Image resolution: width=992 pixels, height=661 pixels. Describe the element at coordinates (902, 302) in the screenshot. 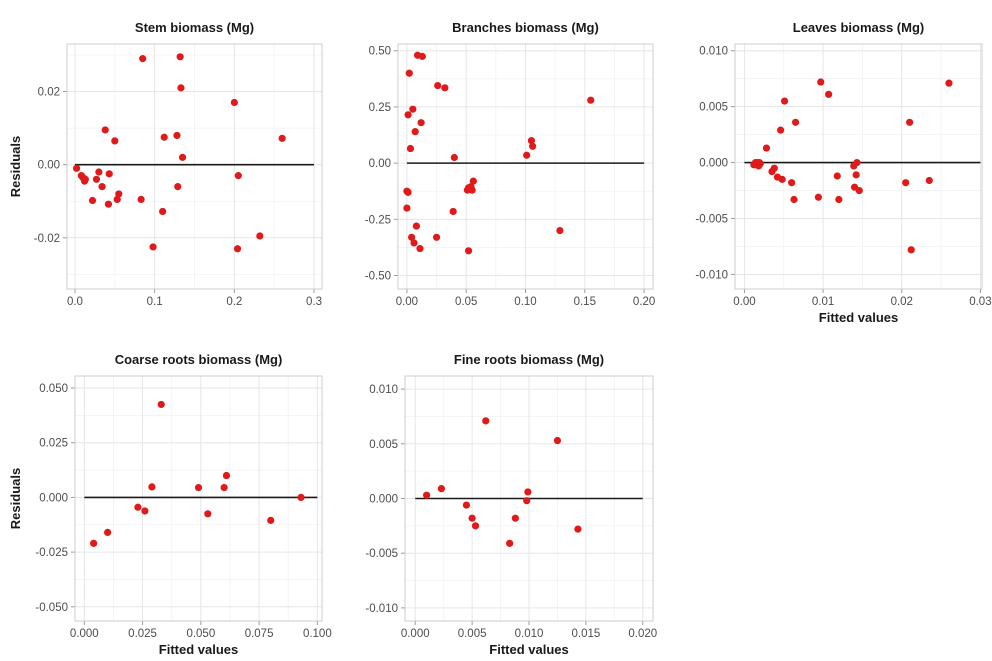

I see `x-tick-label: 0.02` at that location.